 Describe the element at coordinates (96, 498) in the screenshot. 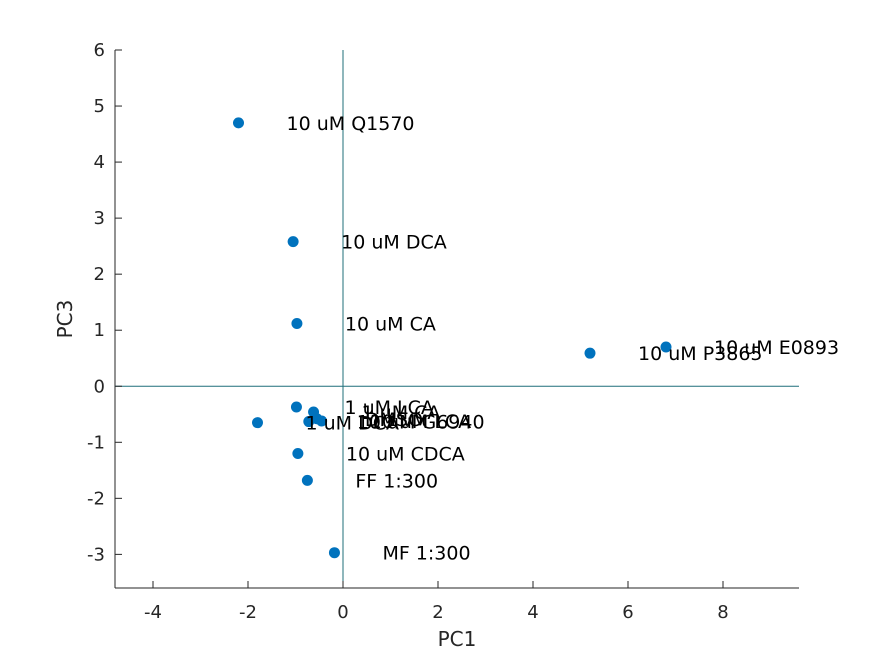

I see `y-tick-label: -2` at that location.